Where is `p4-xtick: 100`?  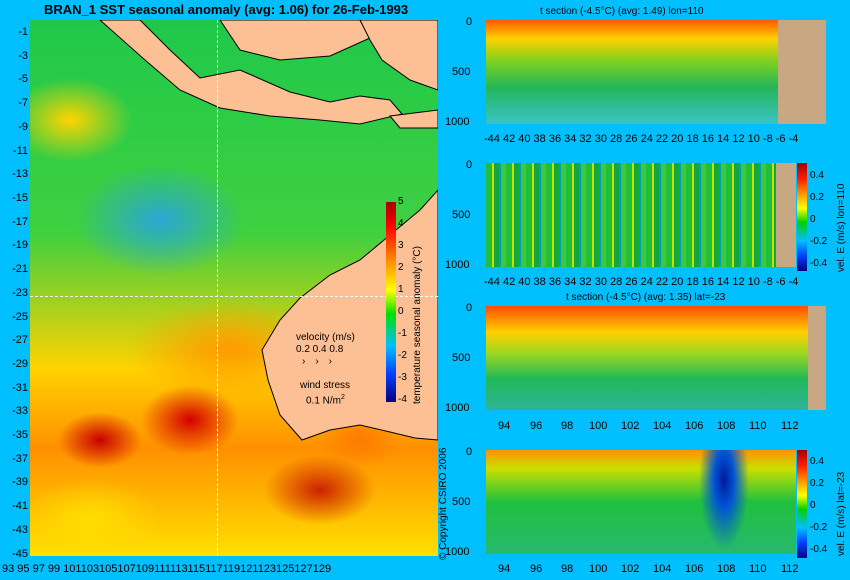 p4-xtick: 100 is located at coordinates (598, 569).